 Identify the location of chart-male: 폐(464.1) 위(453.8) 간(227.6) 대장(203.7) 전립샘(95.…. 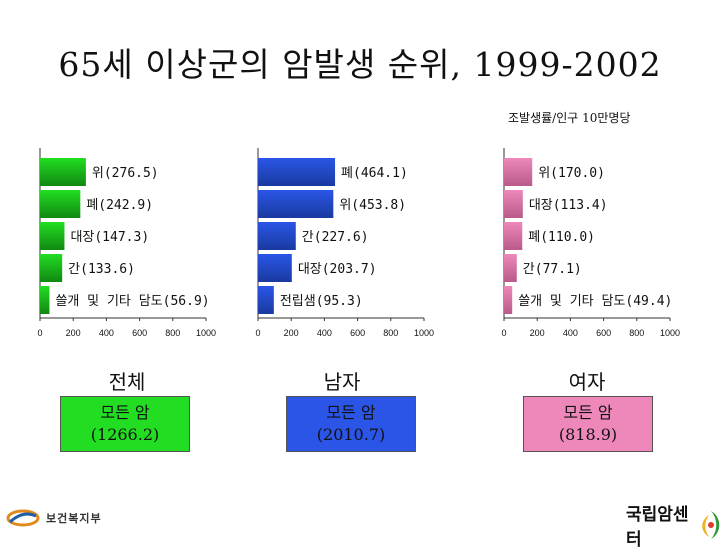
(344, 243).